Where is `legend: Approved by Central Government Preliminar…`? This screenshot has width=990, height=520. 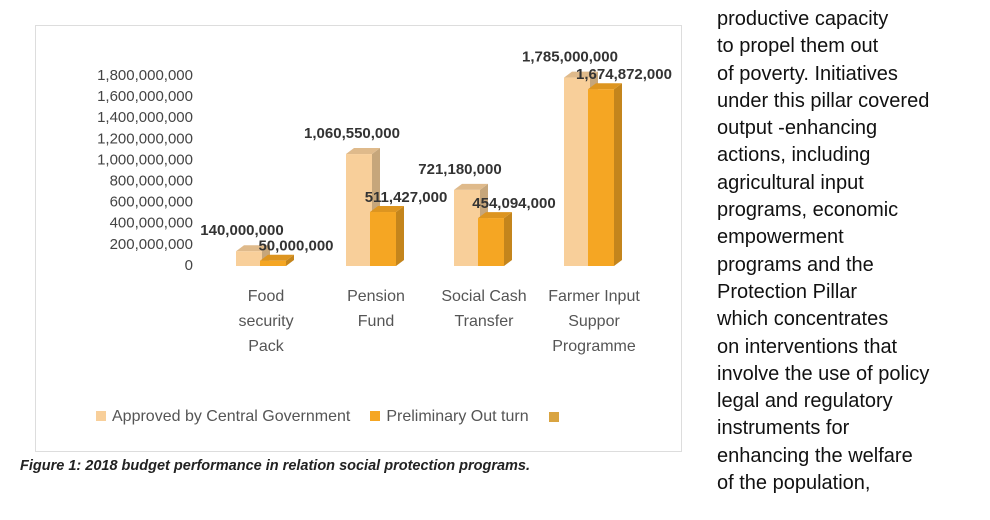
legend: Approved by Central Government Preliminar… is located at coordinates (330, 417).